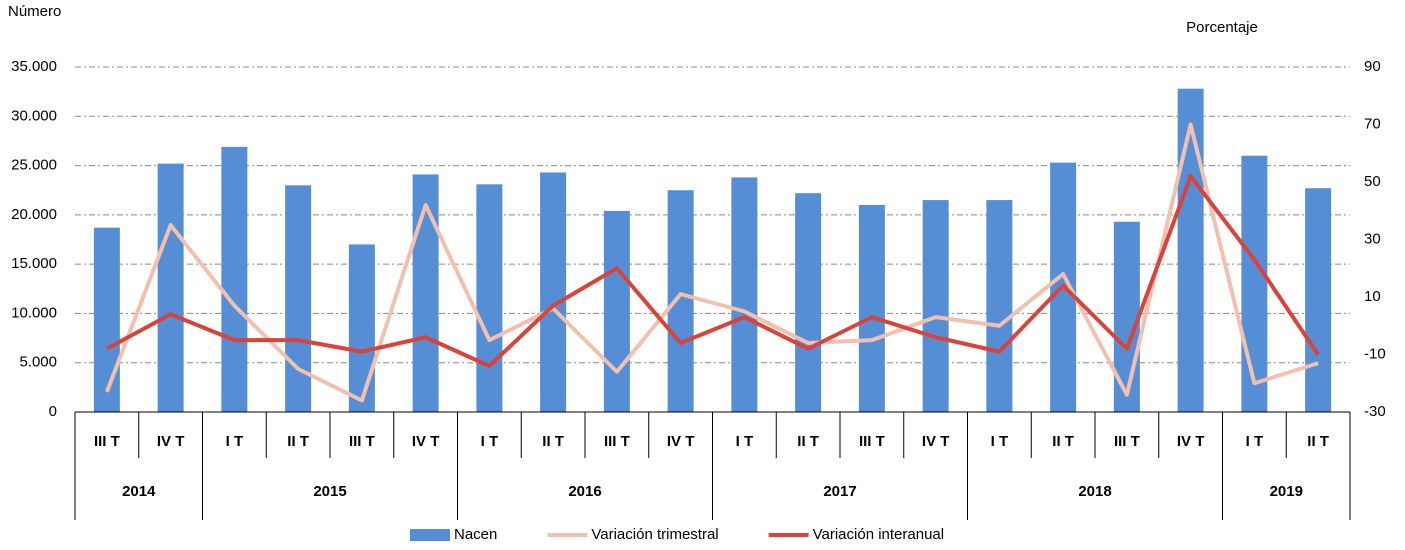 This screenshot has height=550, width=1405. I want to click on y-tick-label: 0, so click(53, 411).